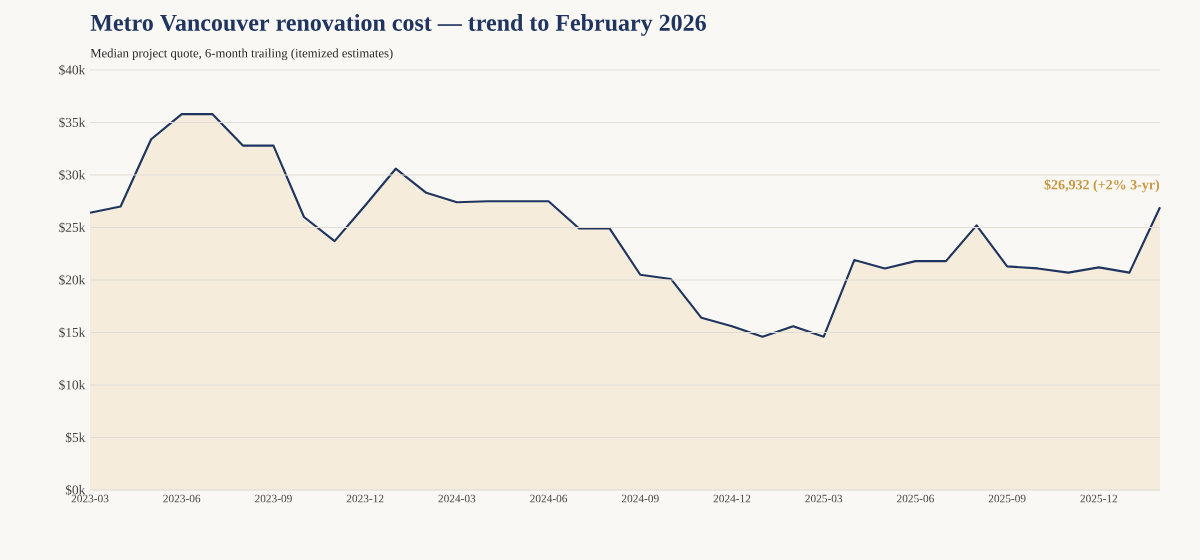 The width and height of the screenshot is (1200, 560). I want to click on x-tick-label: 2024-06, so click(549, 498).